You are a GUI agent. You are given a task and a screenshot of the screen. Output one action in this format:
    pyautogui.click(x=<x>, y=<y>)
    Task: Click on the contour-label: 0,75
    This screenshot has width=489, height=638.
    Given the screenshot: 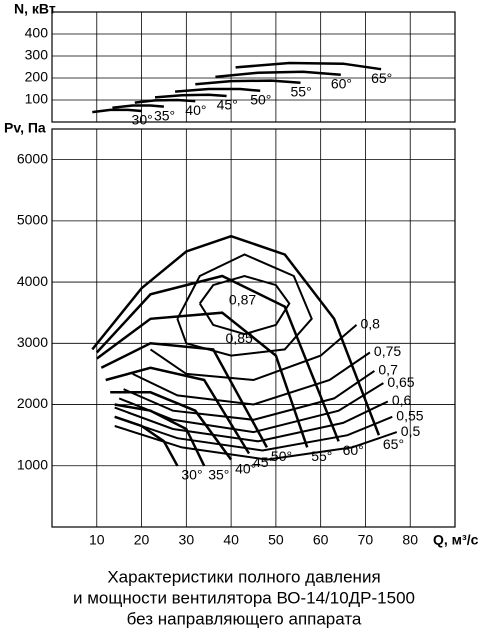 What is the action you would take?
    pyautogui.click(x=387, y=351)
    